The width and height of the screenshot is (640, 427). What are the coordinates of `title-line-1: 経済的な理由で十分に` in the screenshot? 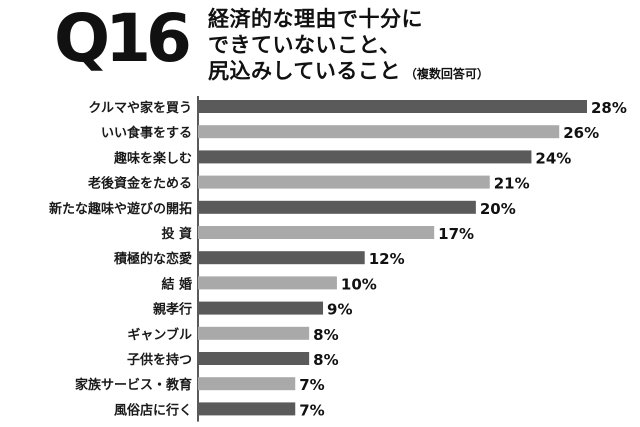 It's located at (315, 19).